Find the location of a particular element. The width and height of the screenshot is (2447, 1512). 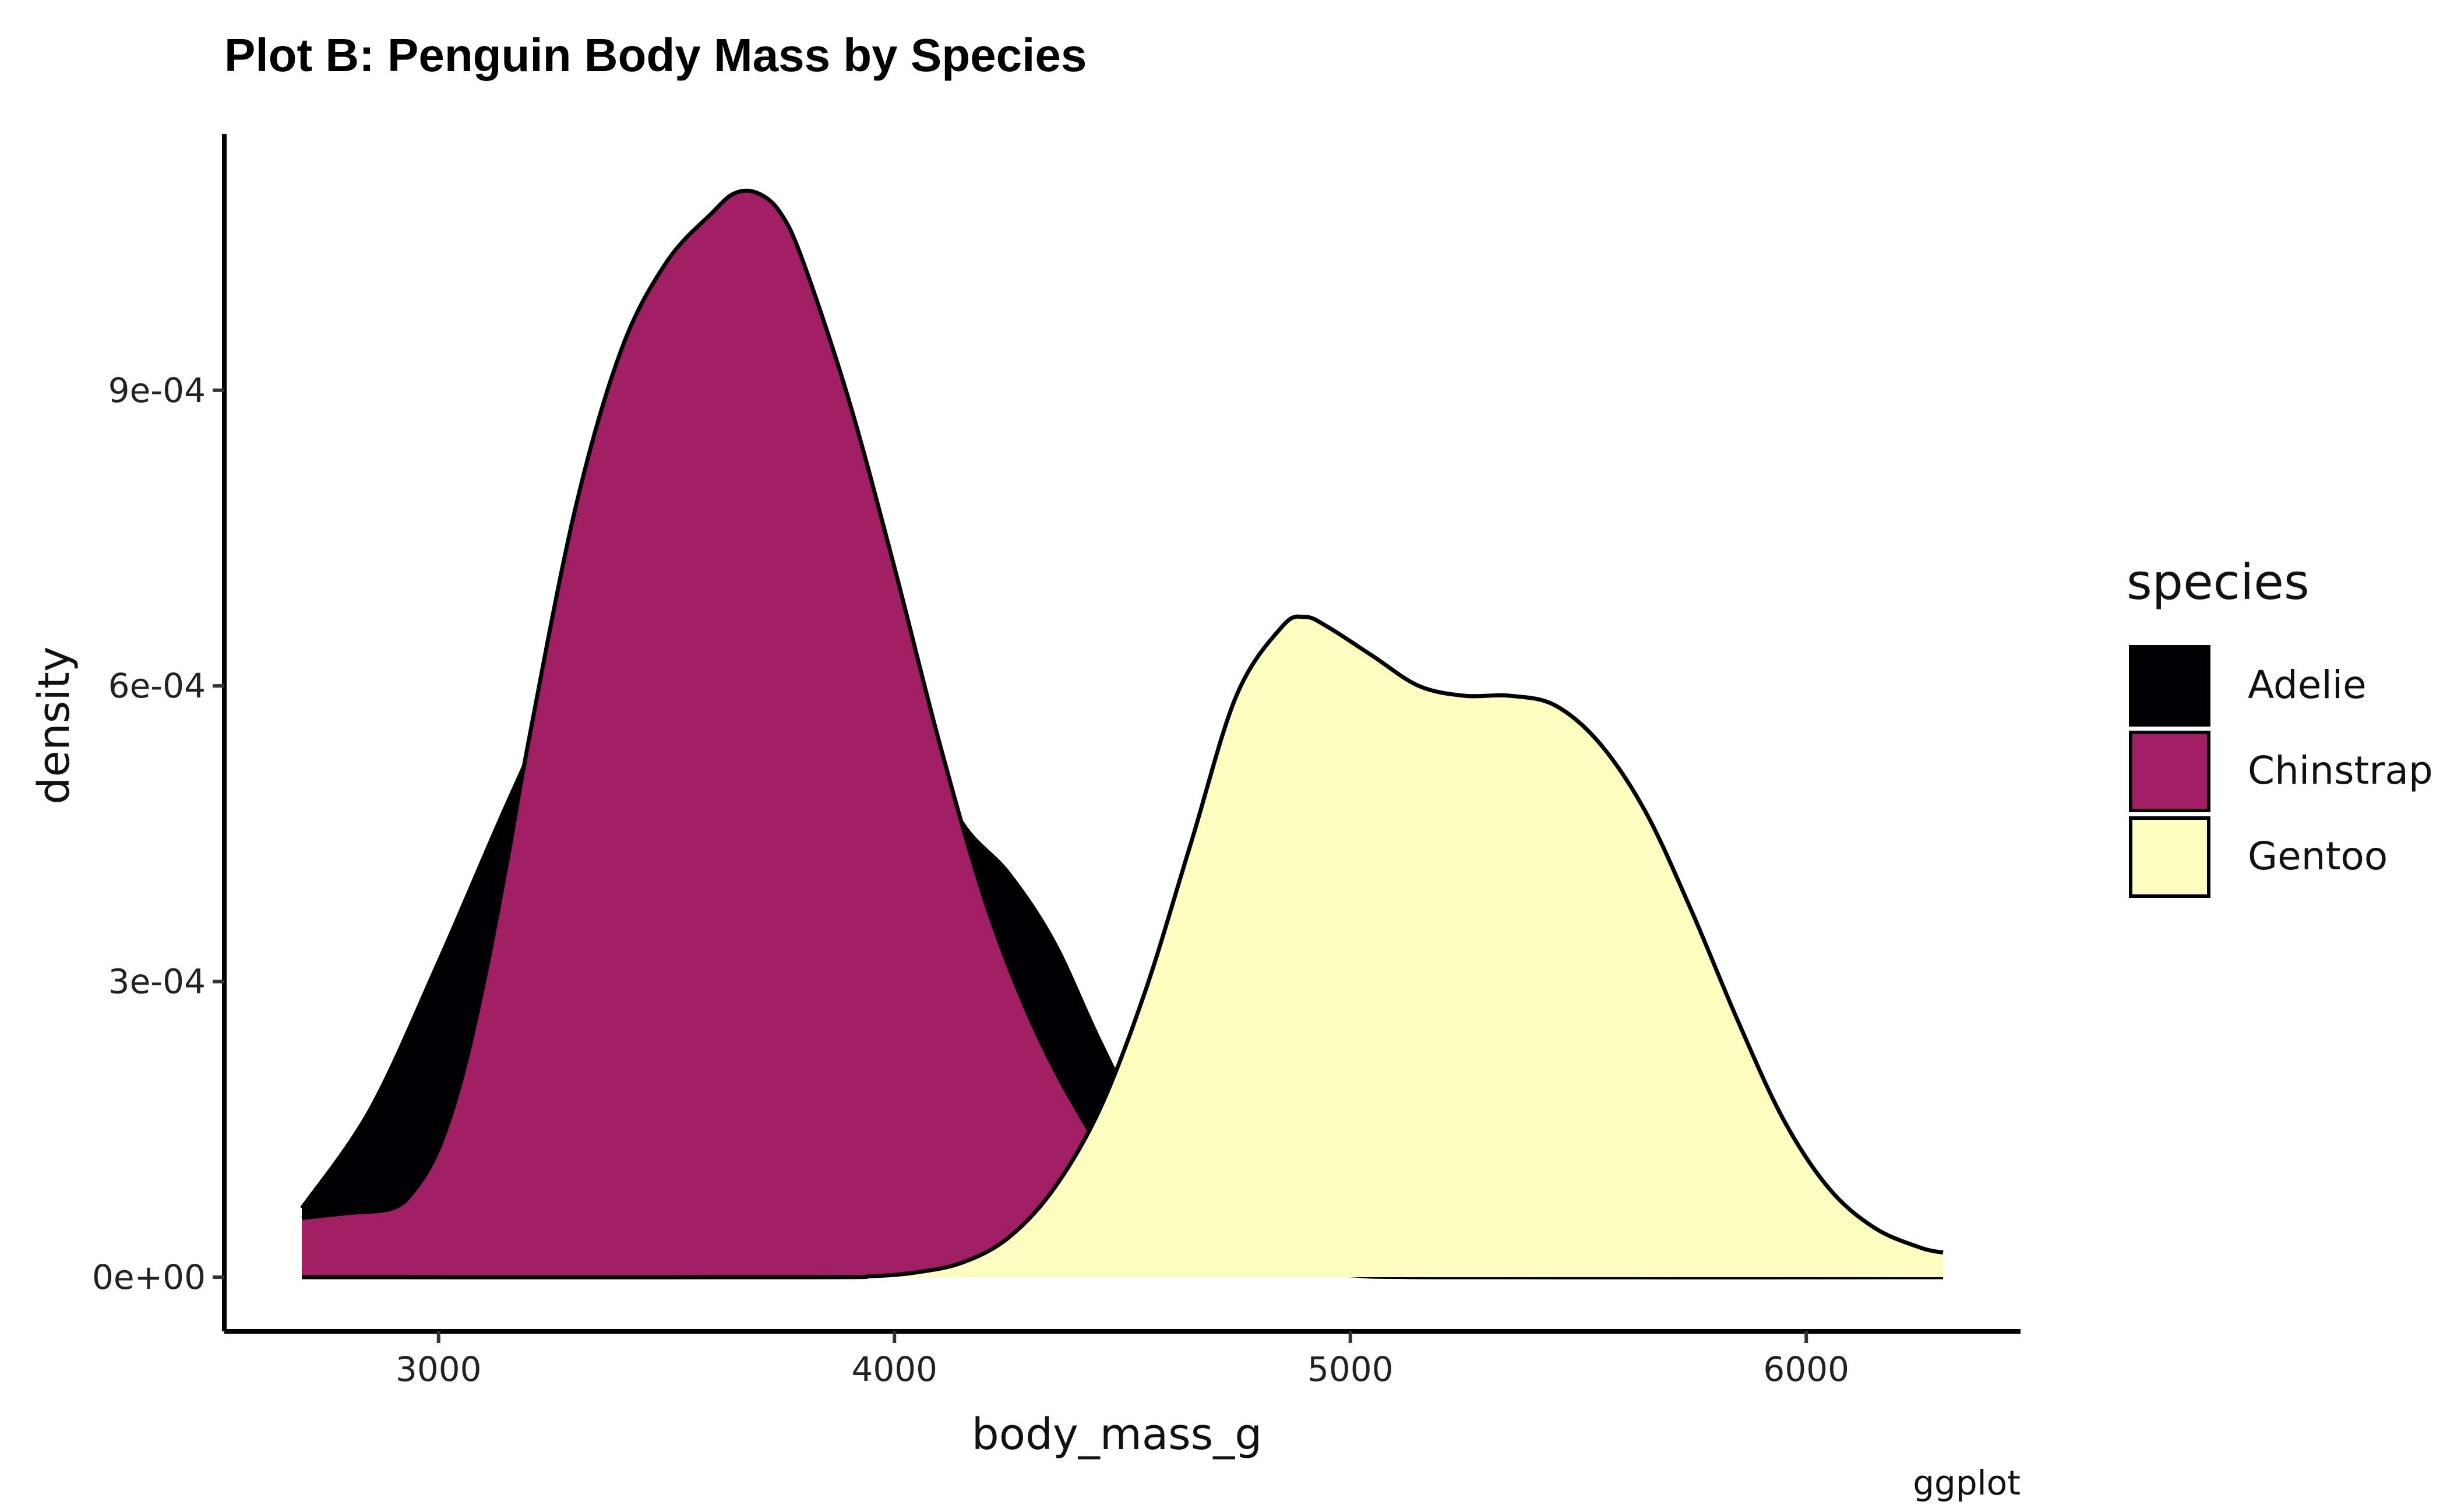

legend-label-adelie: Adelie is located at coordinates (2307, 684).